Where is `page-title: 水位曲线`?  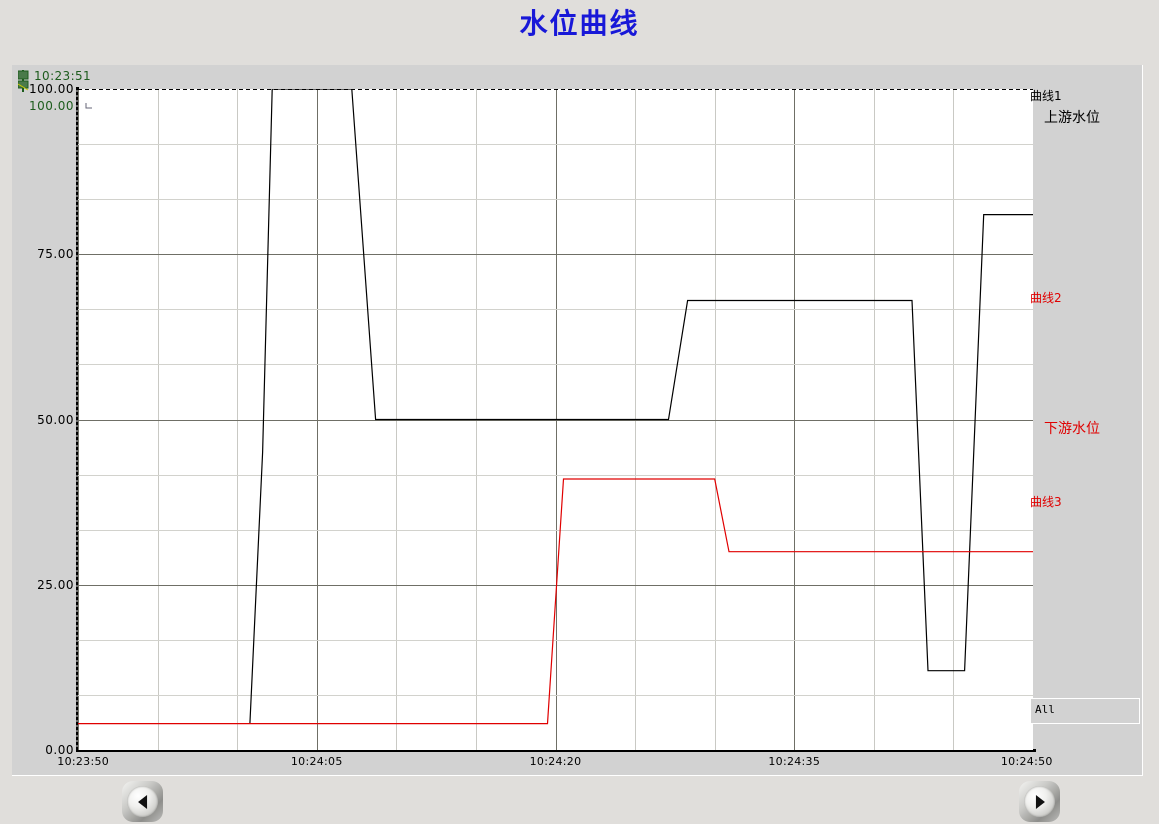 page-title: 水位曲线 is located at coordinates (579, 23).